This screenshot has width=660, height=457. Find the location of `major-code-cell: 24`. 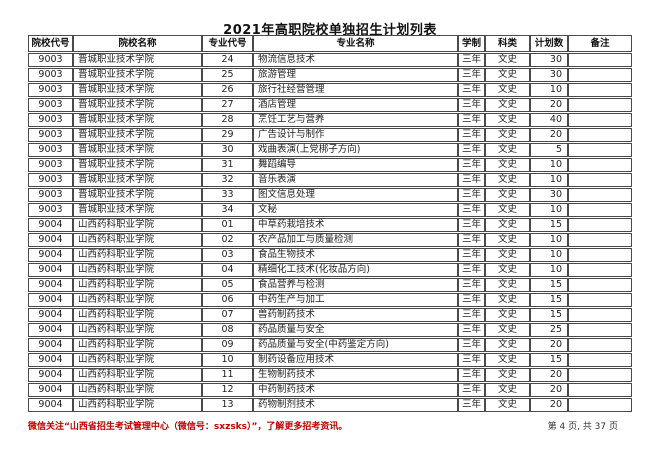

major-code-cell: 24 is located at coordinates (227, 60).